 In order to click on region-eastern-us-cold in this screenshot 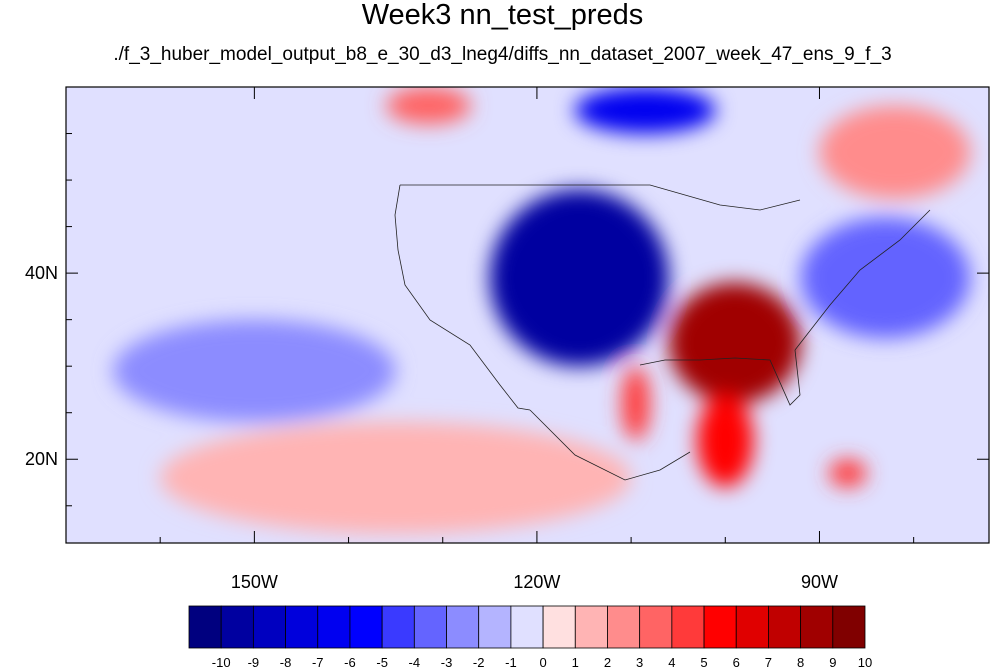, I will do `click(885, 278)`.